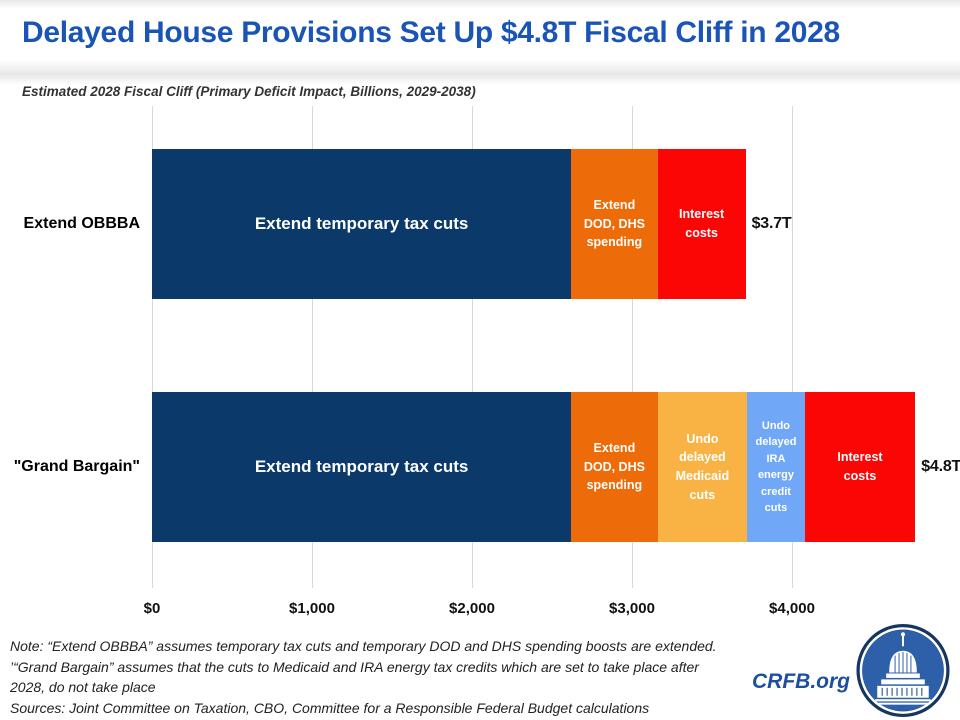 This screenshot has height=720, width=960. Describe the element at coordinates (940, 466) in the screenshot. I see `bar-total-label: $4.8T` at that location.